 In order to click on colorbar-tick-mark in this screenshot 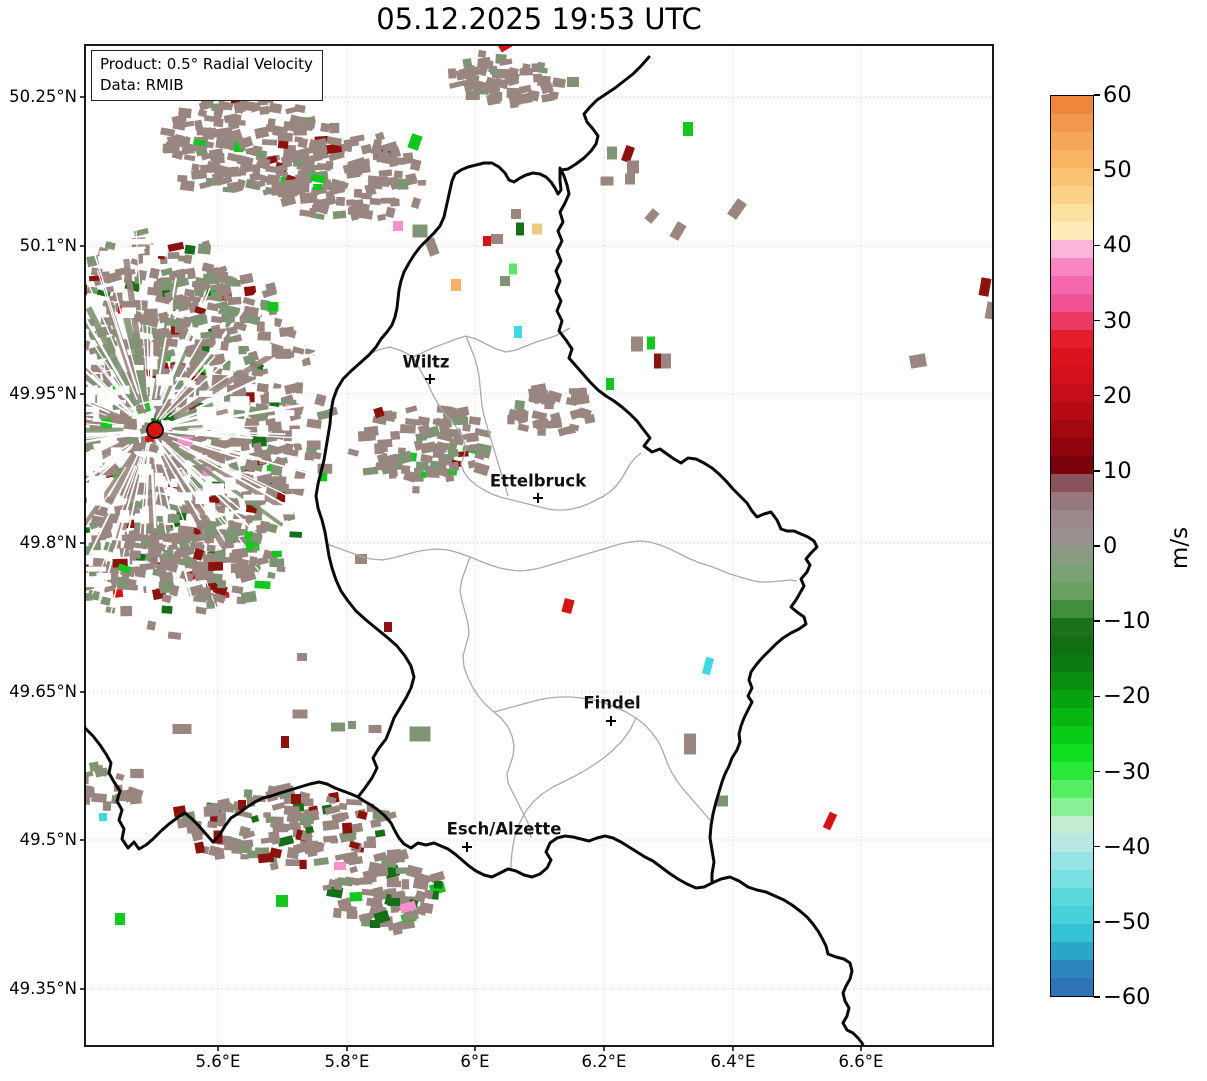, I will do `click(1097, 245)`.